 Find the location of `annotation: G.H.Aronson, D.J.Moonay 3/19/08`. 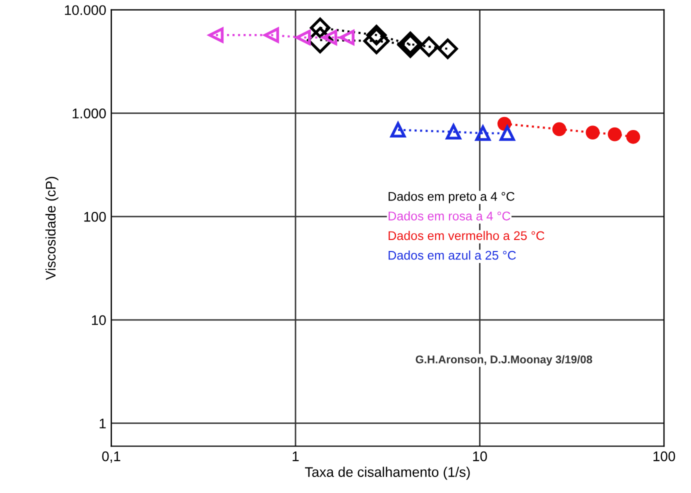

annotation: G.H.Aronson, D.J.Moonay 3/19/08 is located at coordinates (504, 360).